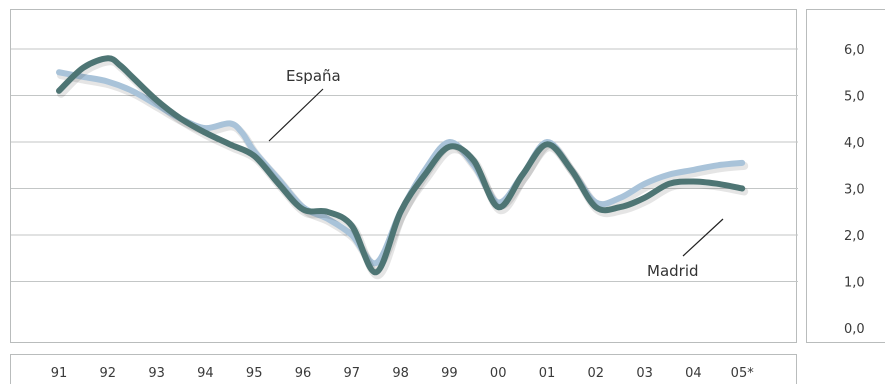 The image size is (885, 385). I want to click on x-tick-label: 95, so click(254, 373).